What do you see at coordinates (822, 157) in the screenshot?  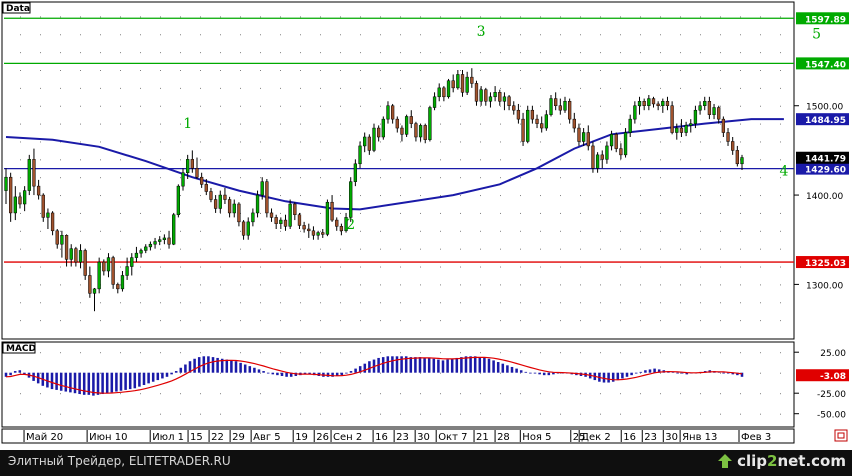 I see `price-label-box` at bounding box center [822, 157].